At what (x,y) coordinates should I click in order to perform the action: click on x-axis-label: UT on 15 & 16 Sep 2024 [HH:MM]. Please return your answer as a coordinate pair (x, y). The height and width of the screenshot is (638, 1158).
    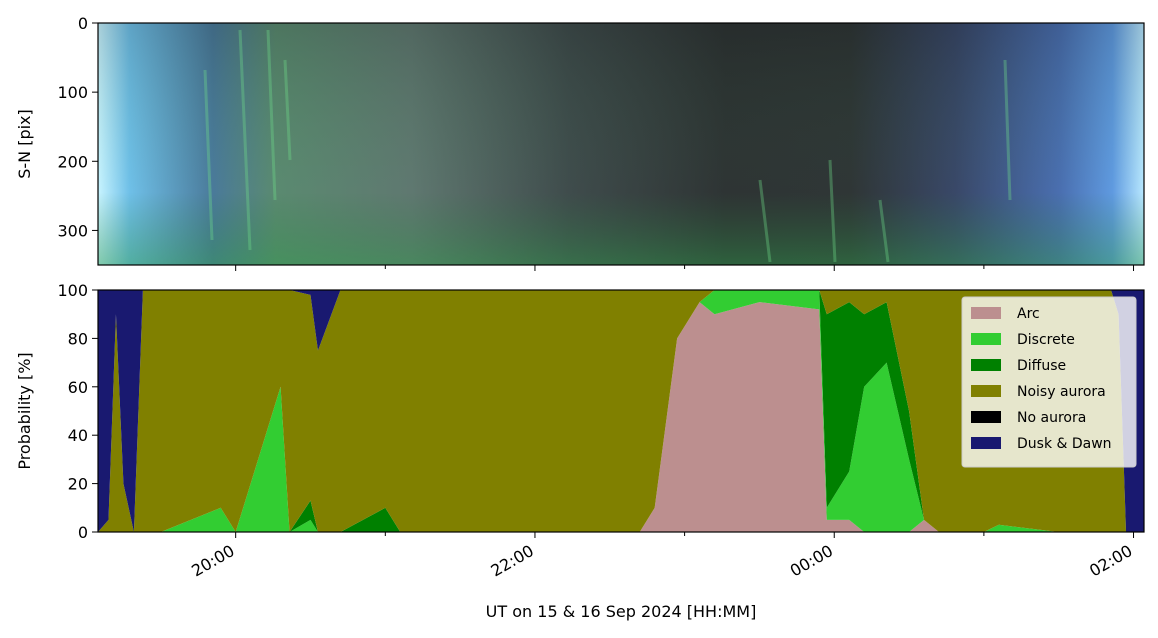
    Looking at the image, I should click on (621, 611).